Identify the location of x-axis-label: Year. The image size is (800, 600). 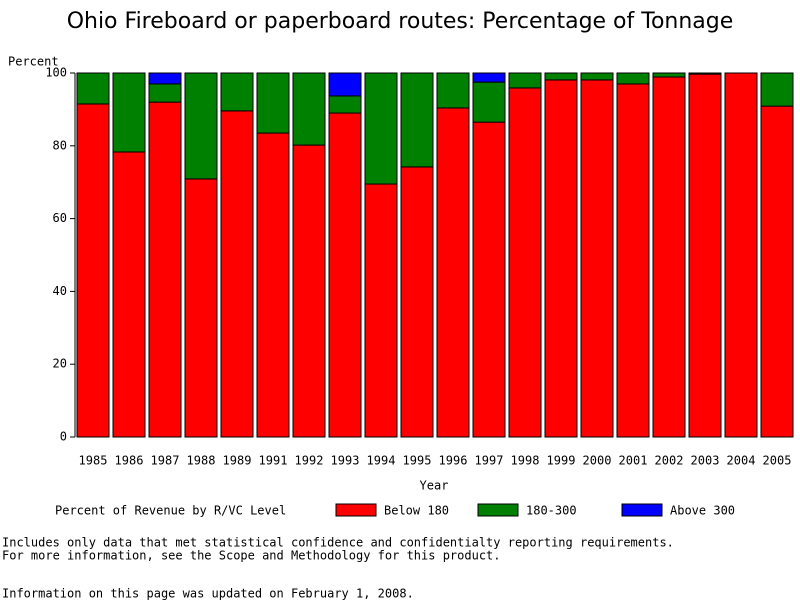
(434, 486).